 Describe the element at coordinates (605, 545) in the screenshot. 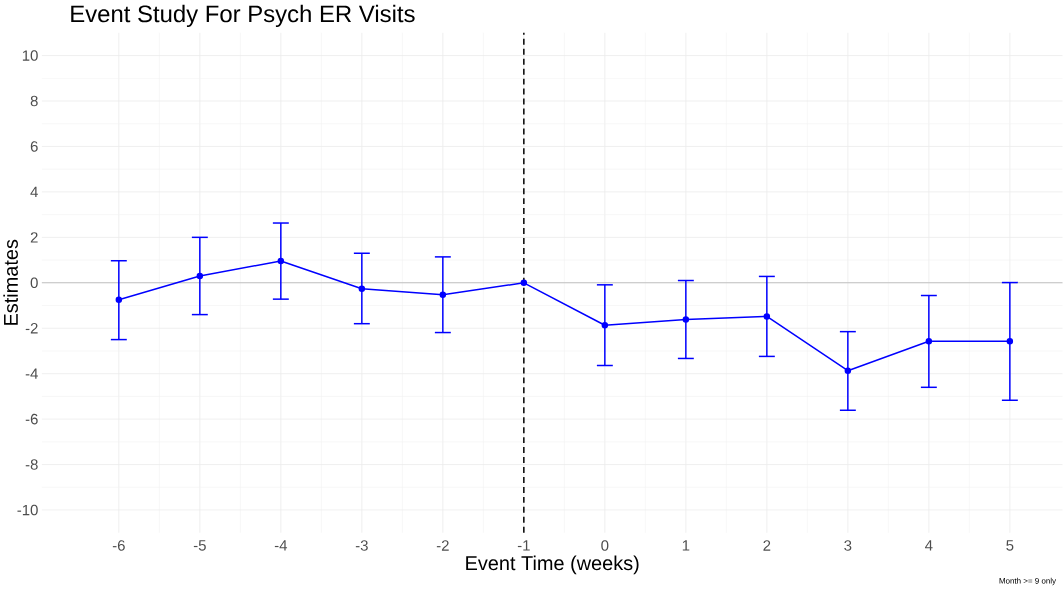

I see `x-tick-label: 0` at that location.